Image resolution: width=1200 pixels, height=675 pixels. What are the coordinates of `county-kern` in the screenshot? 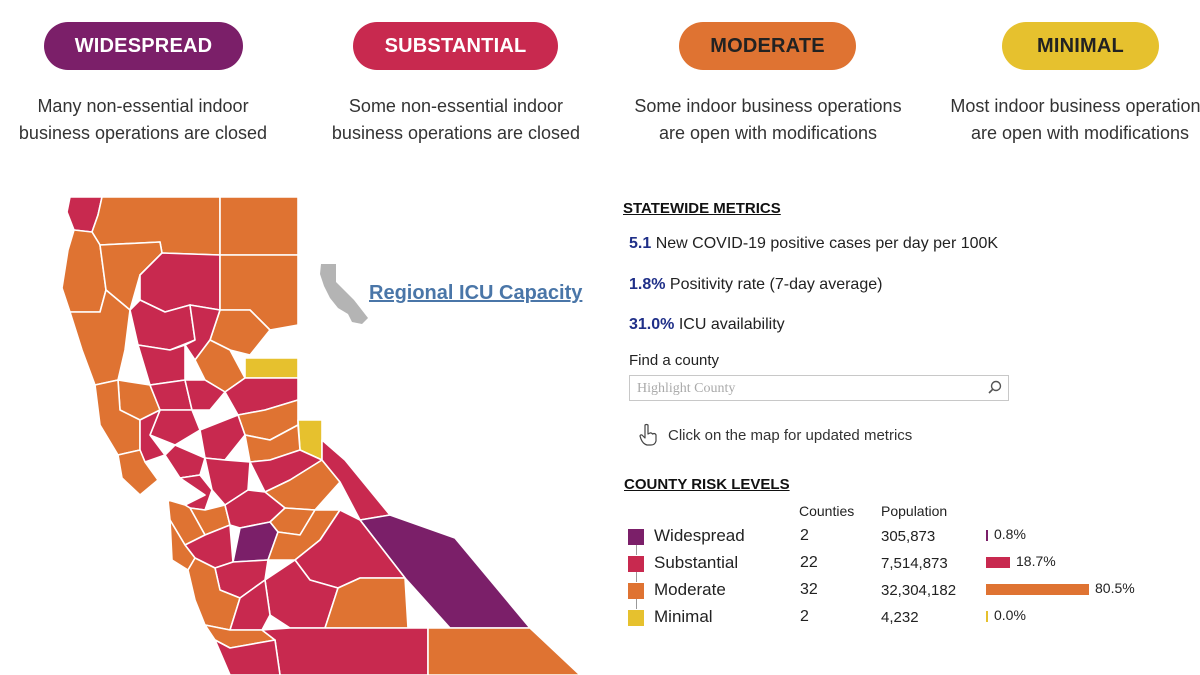 It's located at (345, 651).